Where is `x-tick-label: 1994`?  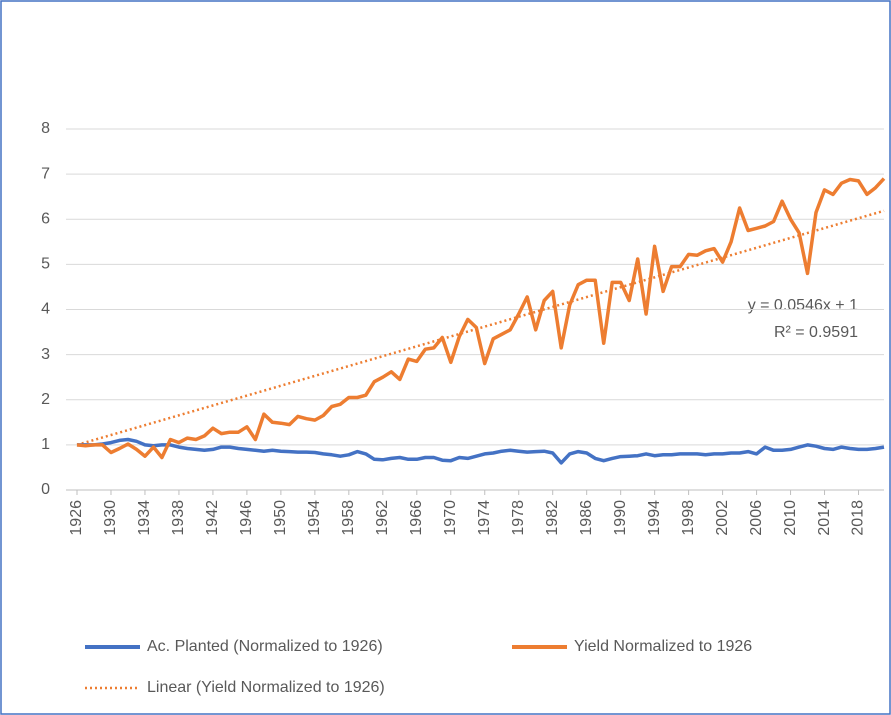 x-tick-label: 1994 is located at coordinates (654, 518).